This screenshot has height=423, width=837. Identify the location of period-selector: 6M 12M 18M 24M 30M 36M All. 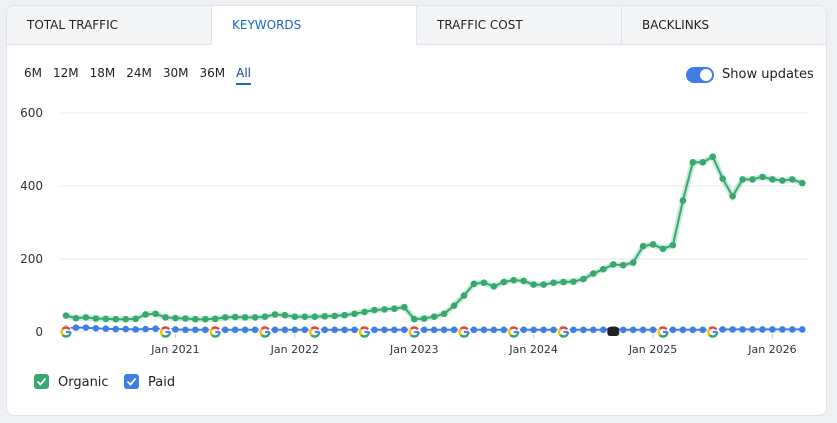
(143, 75).